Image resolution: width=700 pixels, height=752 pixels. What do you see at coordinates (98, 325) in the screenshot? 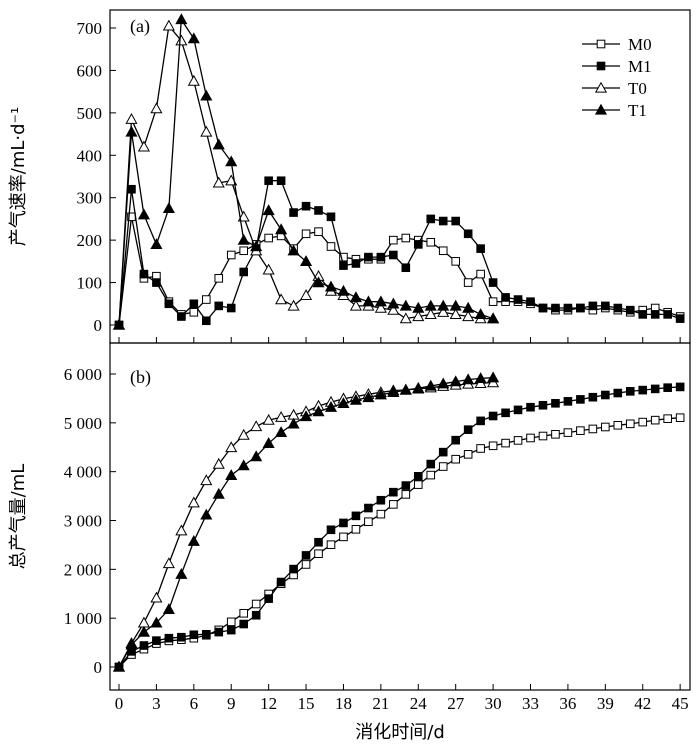
I see `y-tick-label: 0` at bounding box center [98, 325].